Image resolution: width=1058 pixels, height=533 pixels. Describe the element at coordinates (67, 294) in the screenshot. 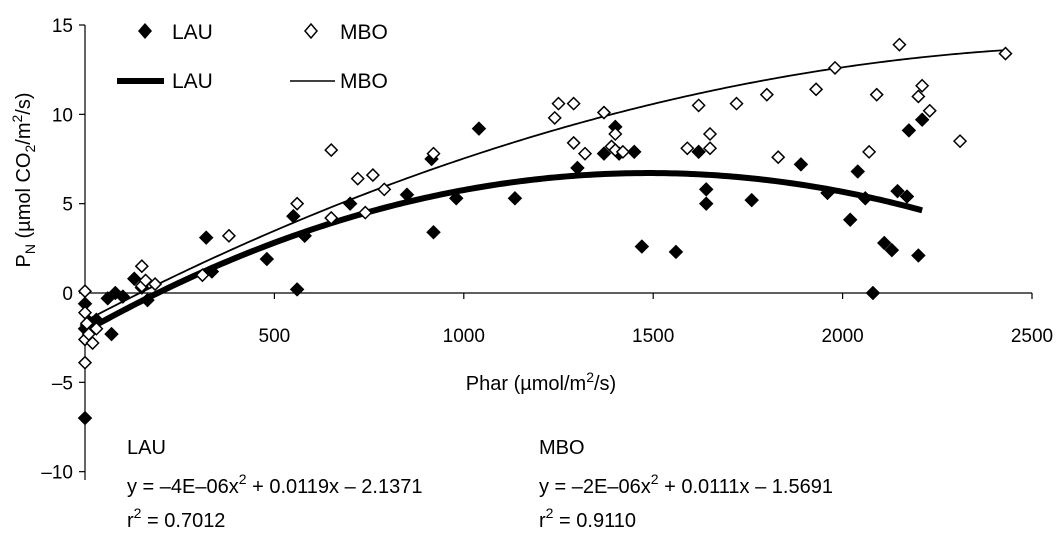

I see `y-tick-label: 0` at that location.